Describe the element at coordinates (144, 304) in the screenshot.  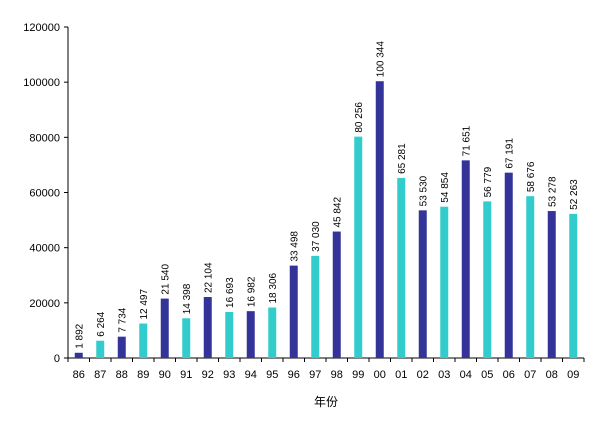
I see `data-label: 12 497` at that location.